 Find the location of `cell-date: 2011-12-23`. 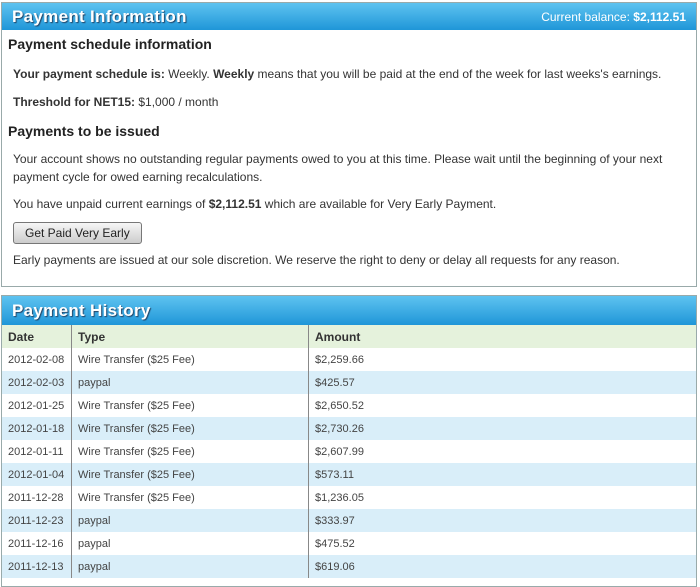

cell-date: 2011-12-23 is located at coordinates (37, 520).